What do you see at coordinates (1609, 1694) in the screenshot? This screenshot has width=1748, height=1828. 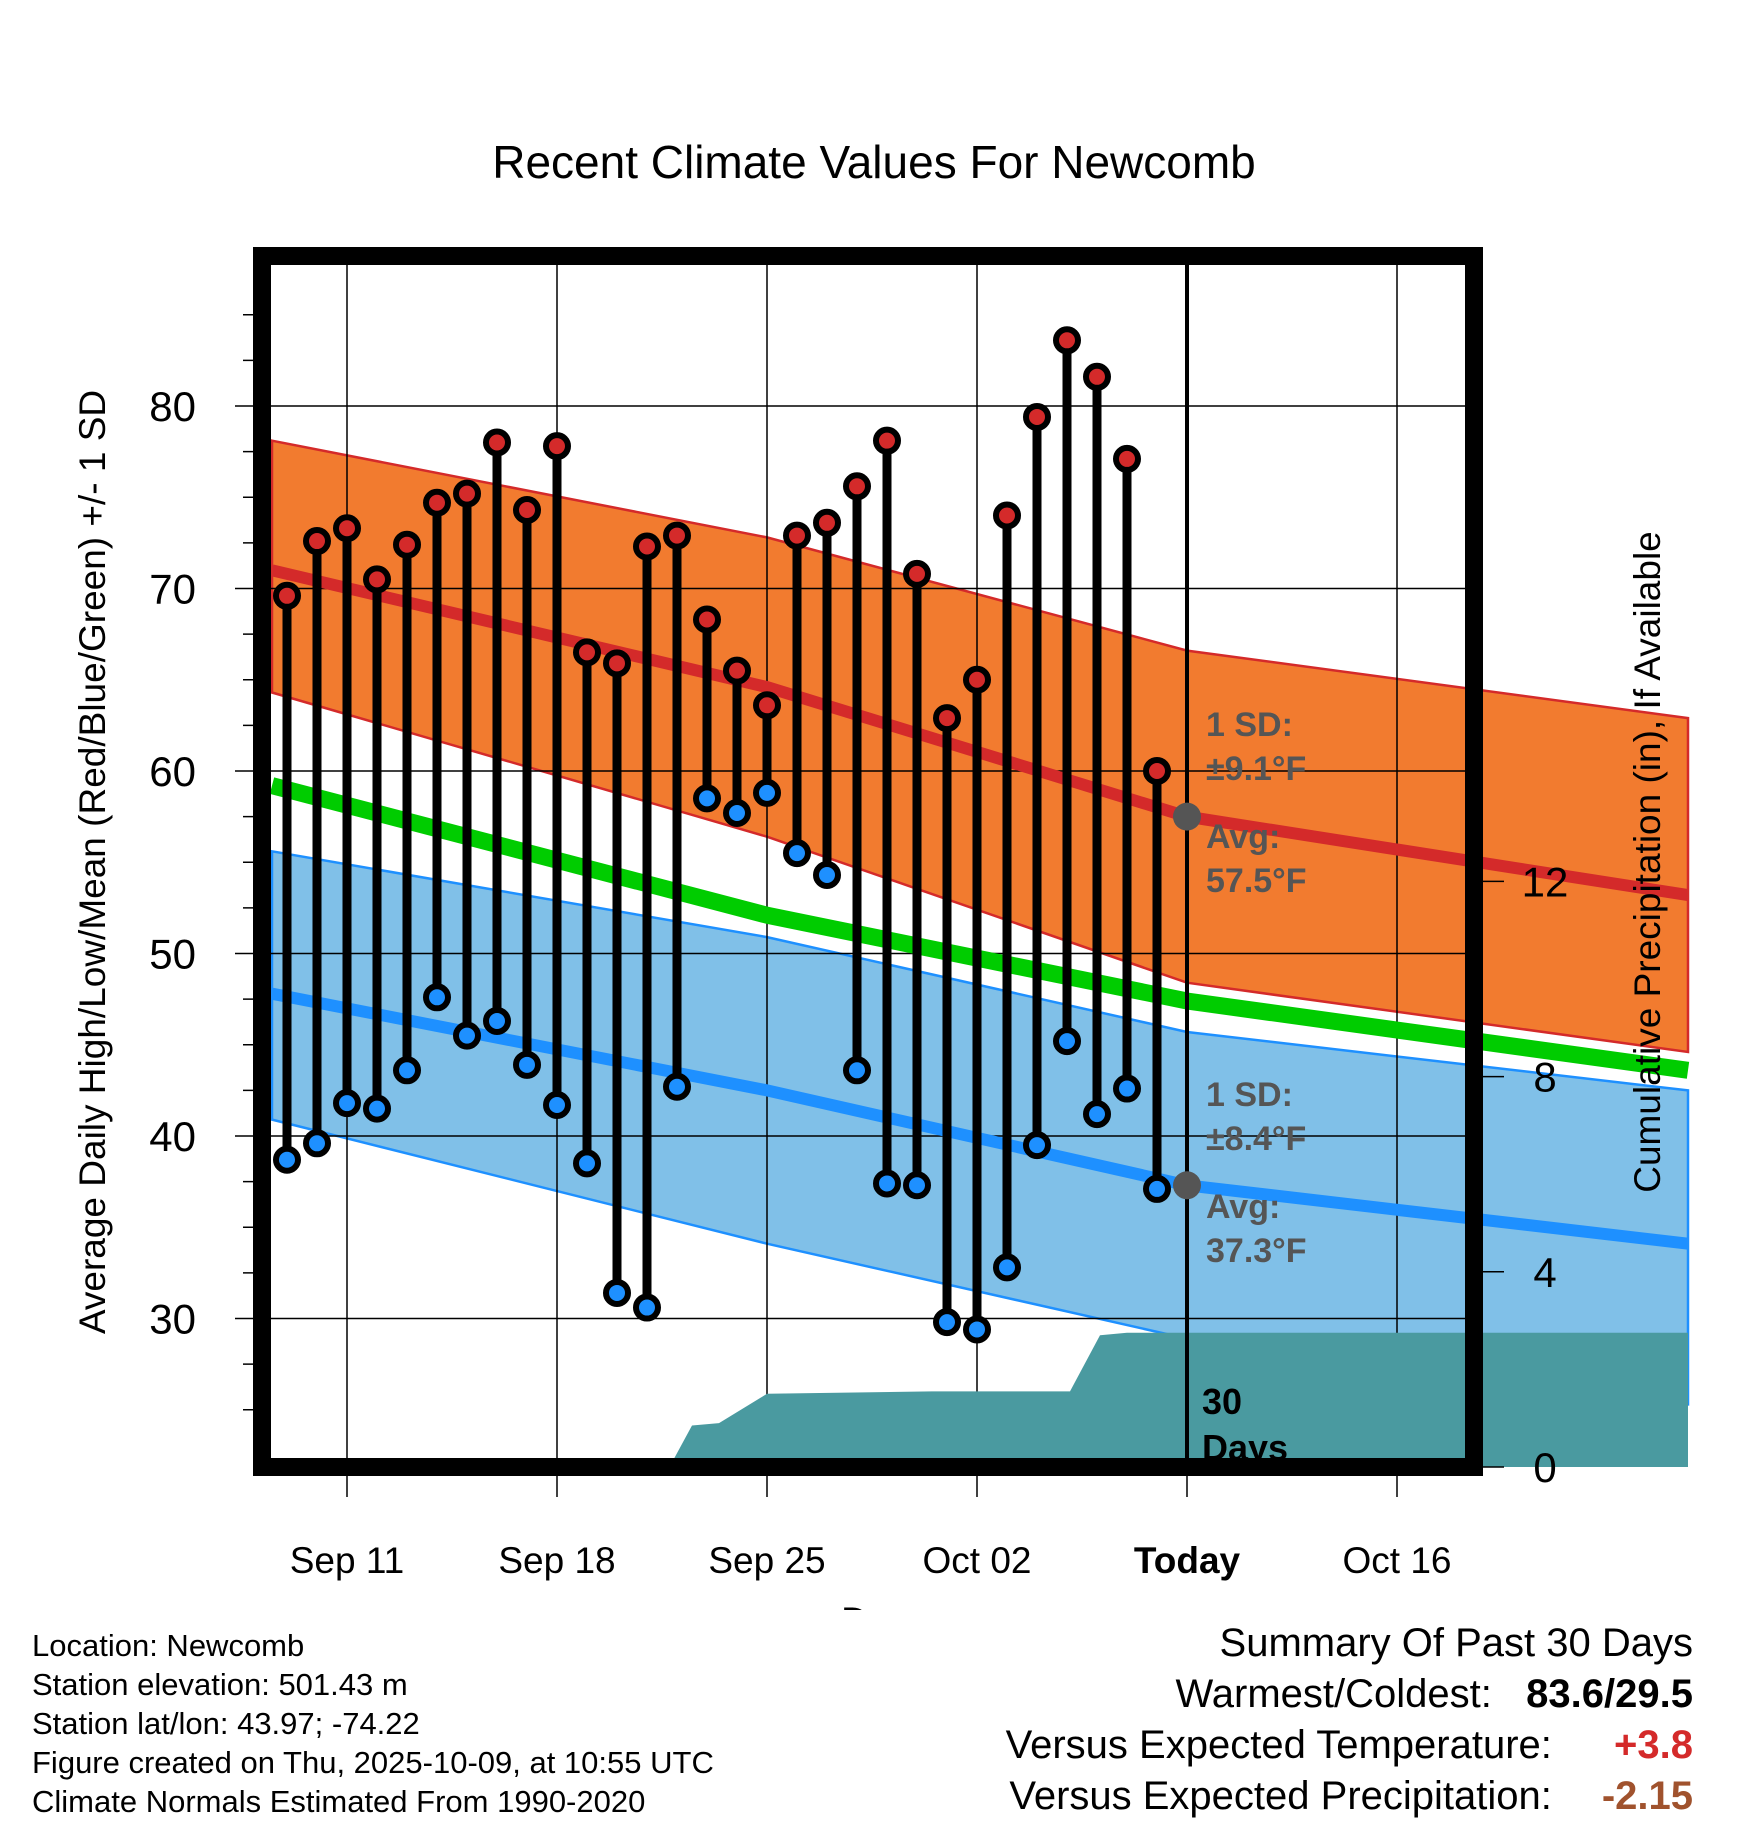 I see `warmest-value: 83.6/29.5` at bounding box center [1609, 1694].